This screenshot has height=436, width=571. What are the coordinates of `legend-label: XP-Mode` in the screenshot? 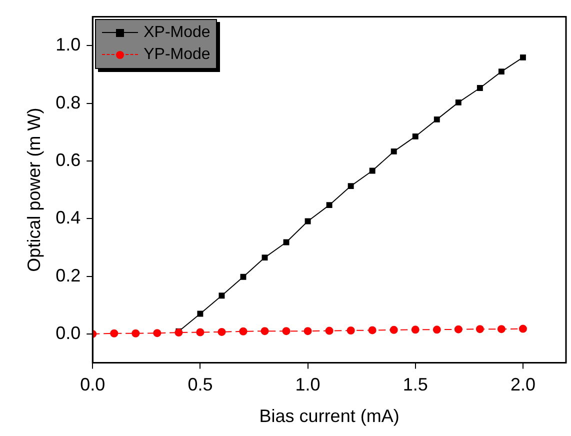 It's located at (177, 33).